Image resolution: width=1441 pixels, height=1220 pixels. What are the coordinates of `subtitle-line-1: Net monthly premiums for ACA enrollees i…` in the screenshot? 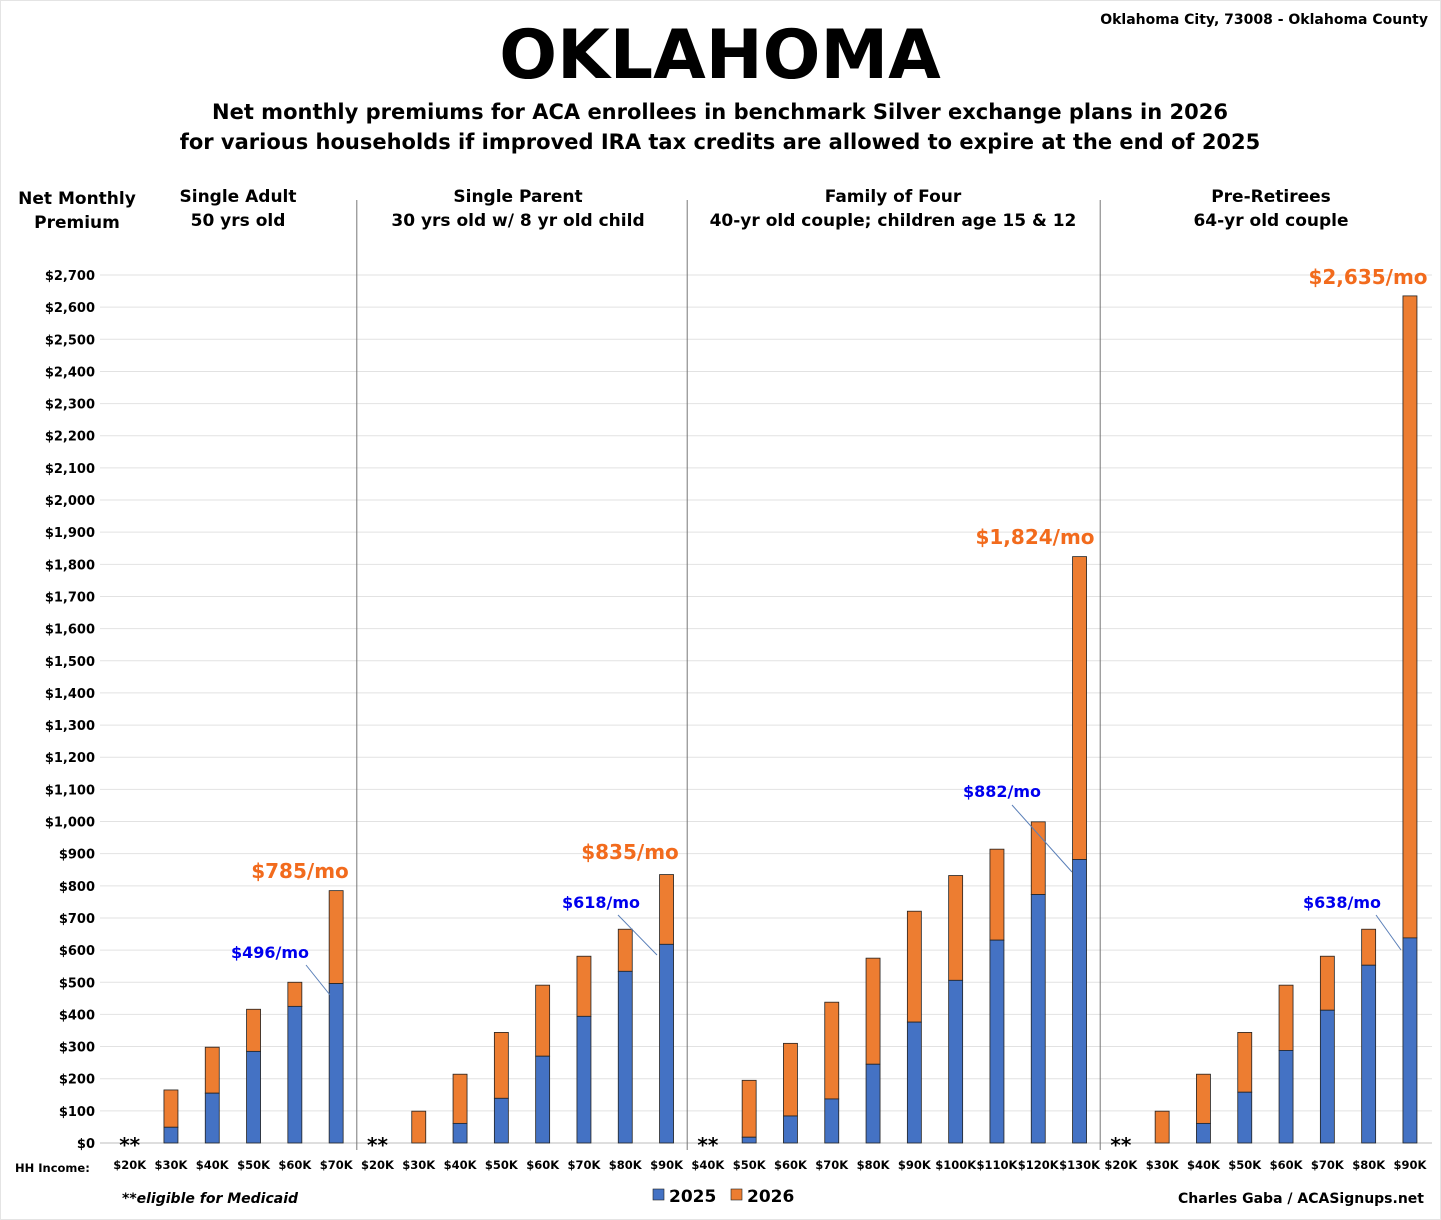 It's located at (720, 112).